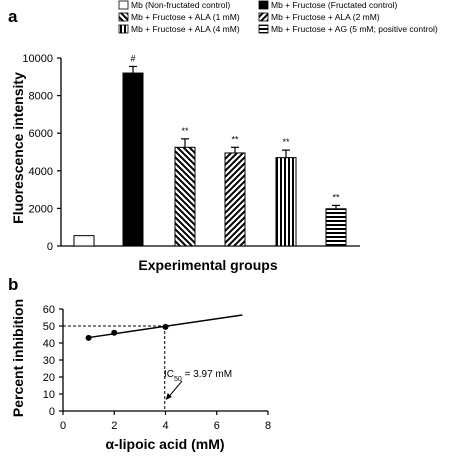 The height and width of the screenshot is (458, 467). What do you see at coordinates (325, 17) in the screenshot?
I see `legend-label: Mb + Fructose + ALA (2 mM)` at bounding box center [325, 17].